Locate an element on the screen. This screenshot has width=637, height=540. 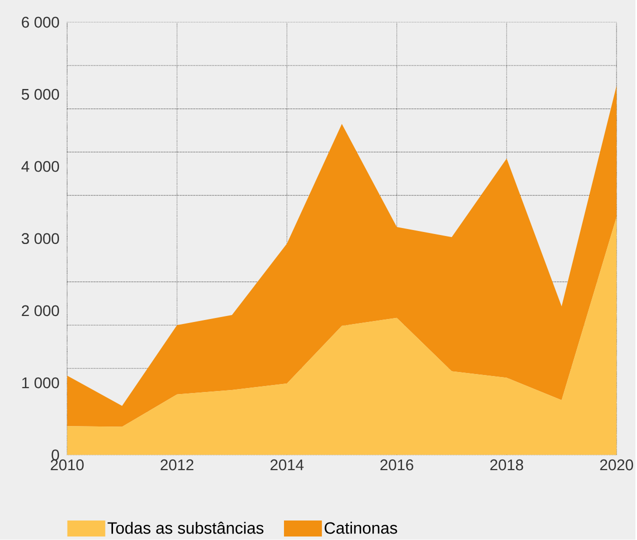
legend-label: Todas as substâncias is located at coordinates (186, 528).